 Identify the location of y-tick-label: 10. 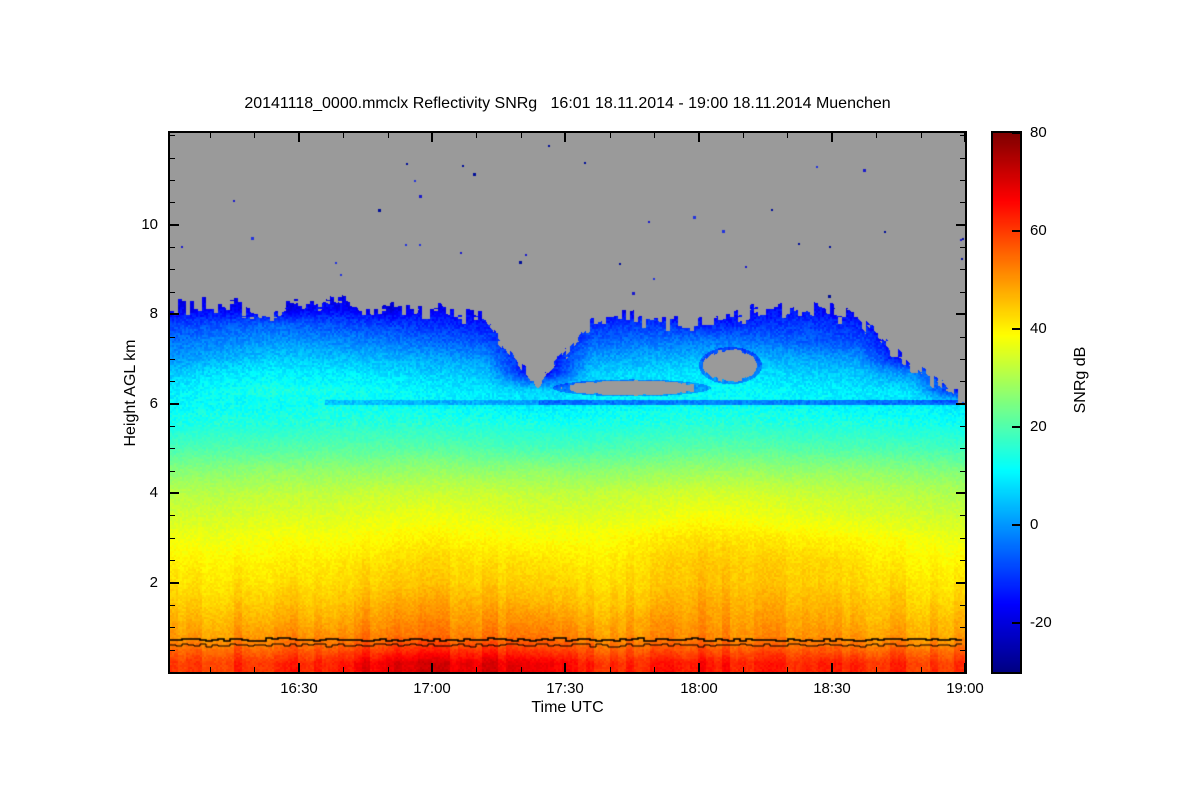
(149, 224).